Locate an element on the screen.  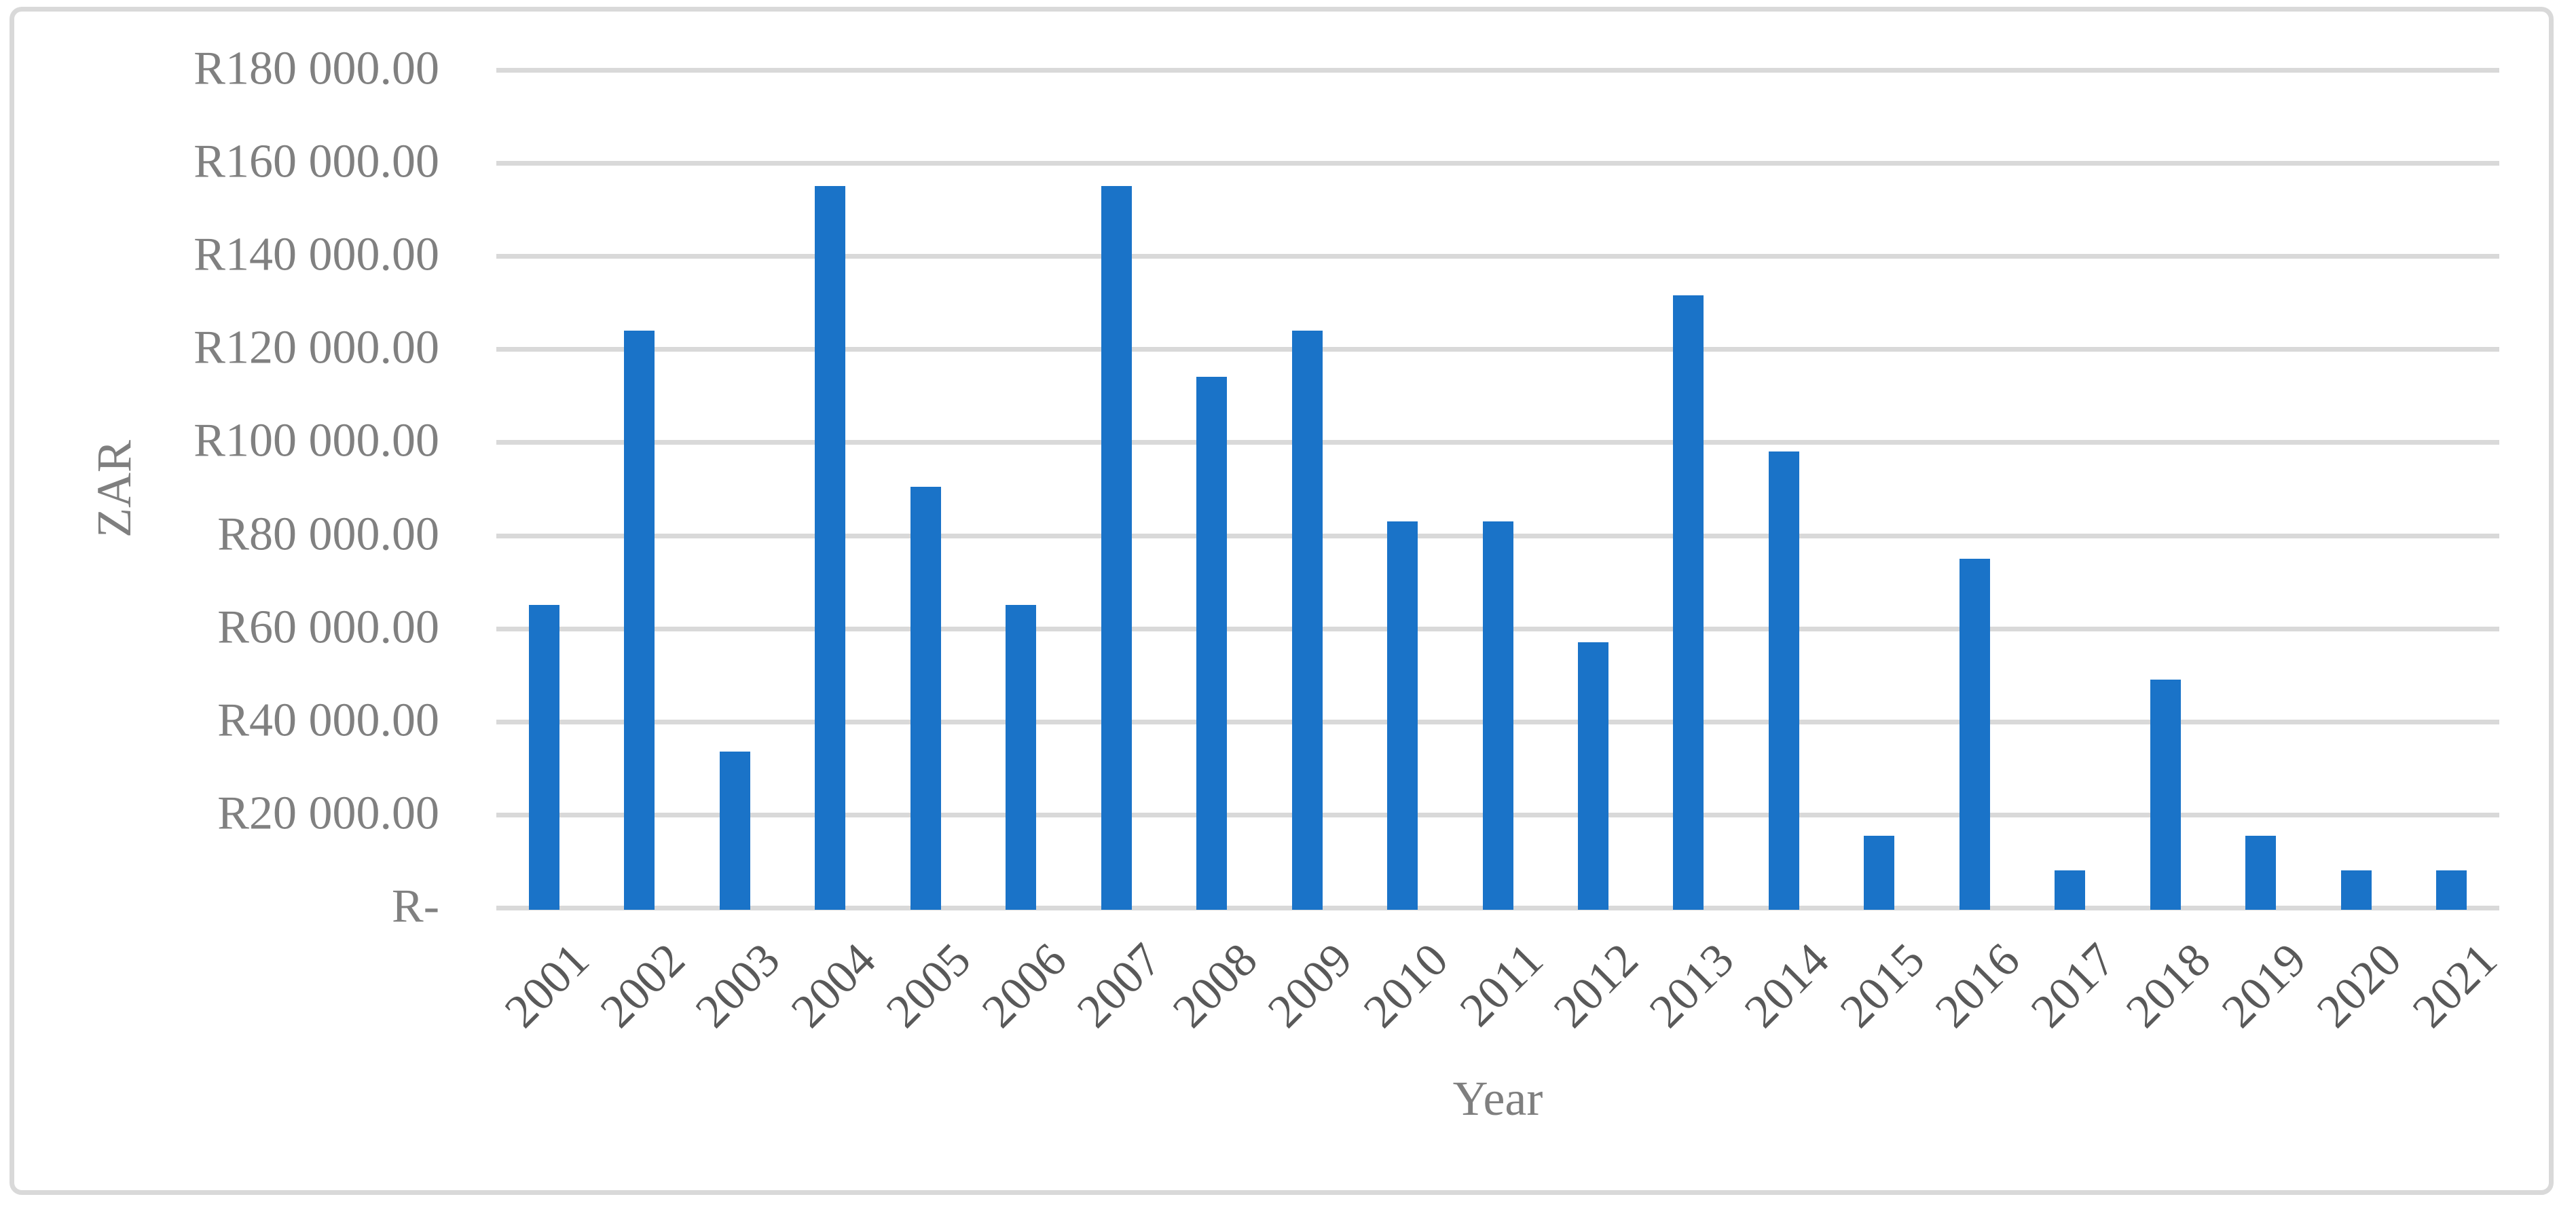
bar-2010 is located at coordinates (1402, 715).